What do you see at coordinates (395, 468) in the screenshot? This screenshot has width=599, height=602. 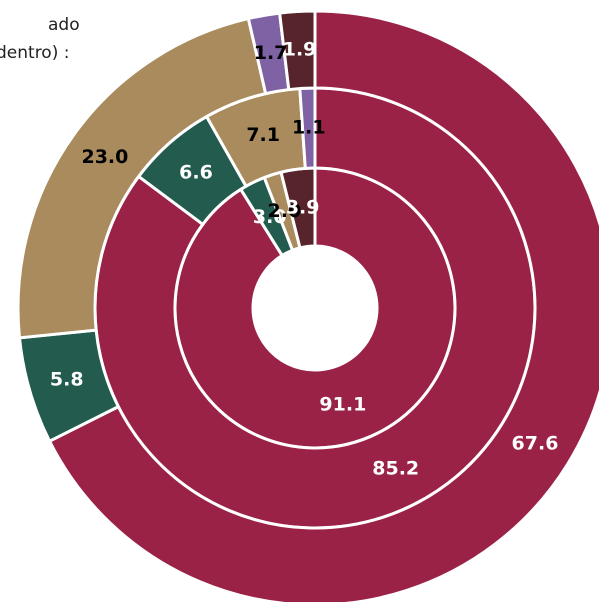 I see `data-label: 85.2` at bounding box center [395, 468].